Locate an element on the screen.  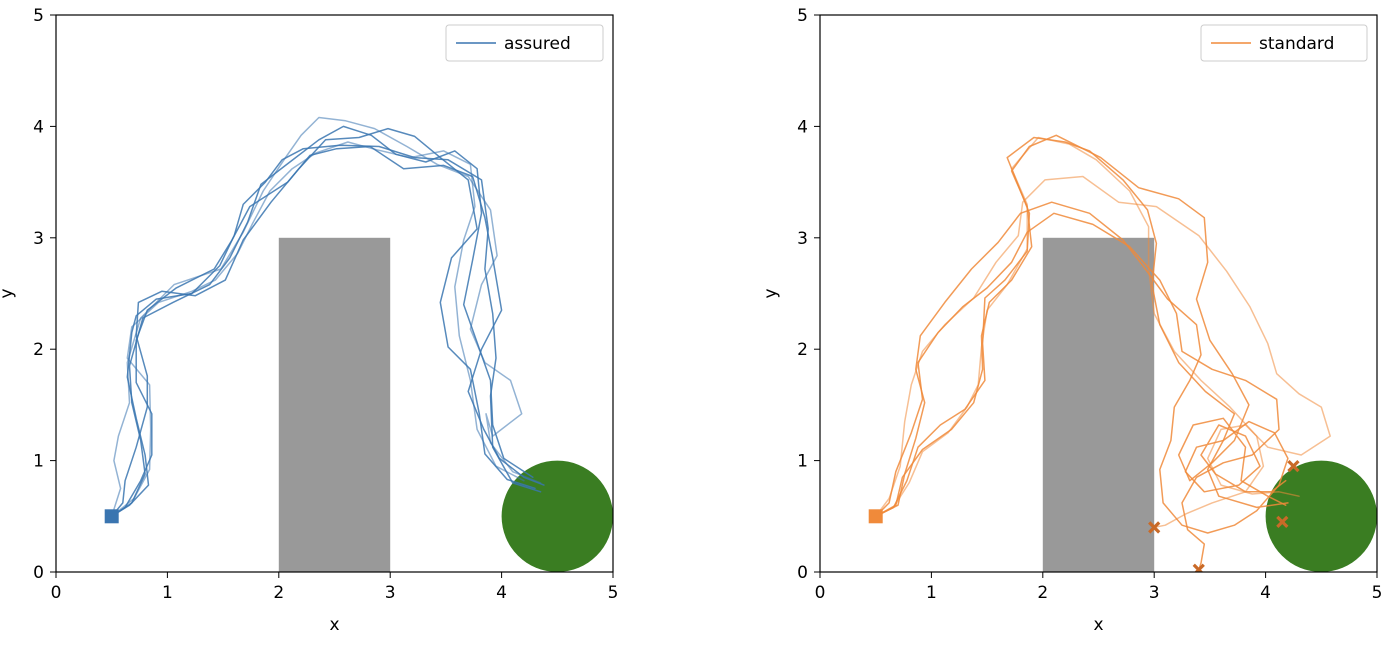
legend-label-assured: assured is located at coordinates (537, 44).